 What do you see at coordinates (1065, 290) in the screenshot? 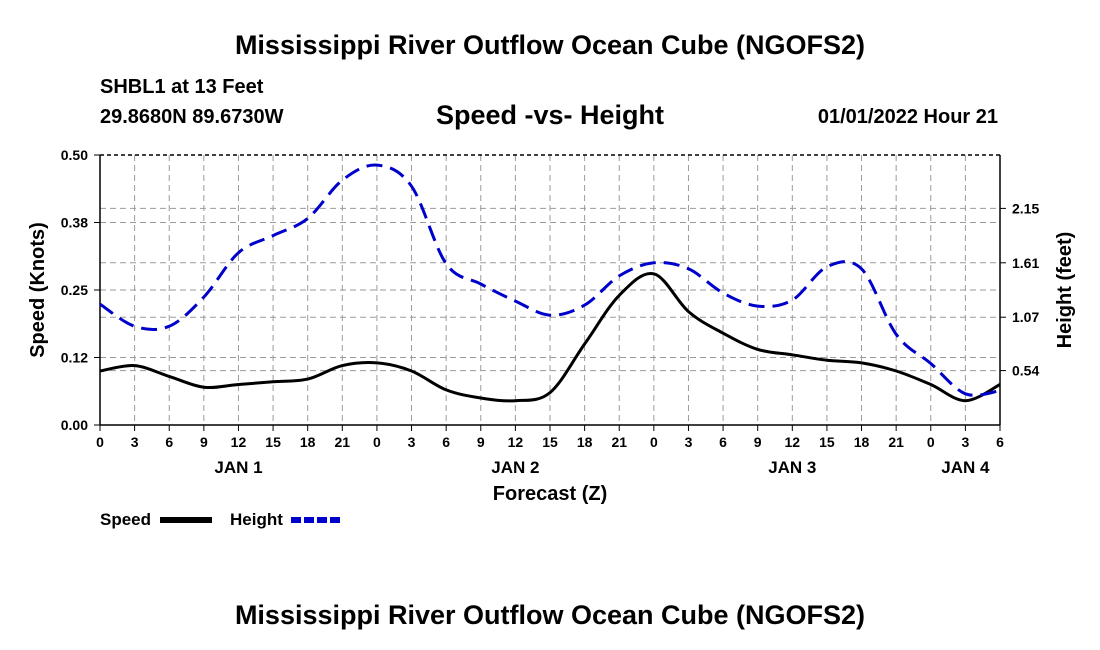
I see `y2-axis-title: Height (feet)` at bounding box center [1065, 290].